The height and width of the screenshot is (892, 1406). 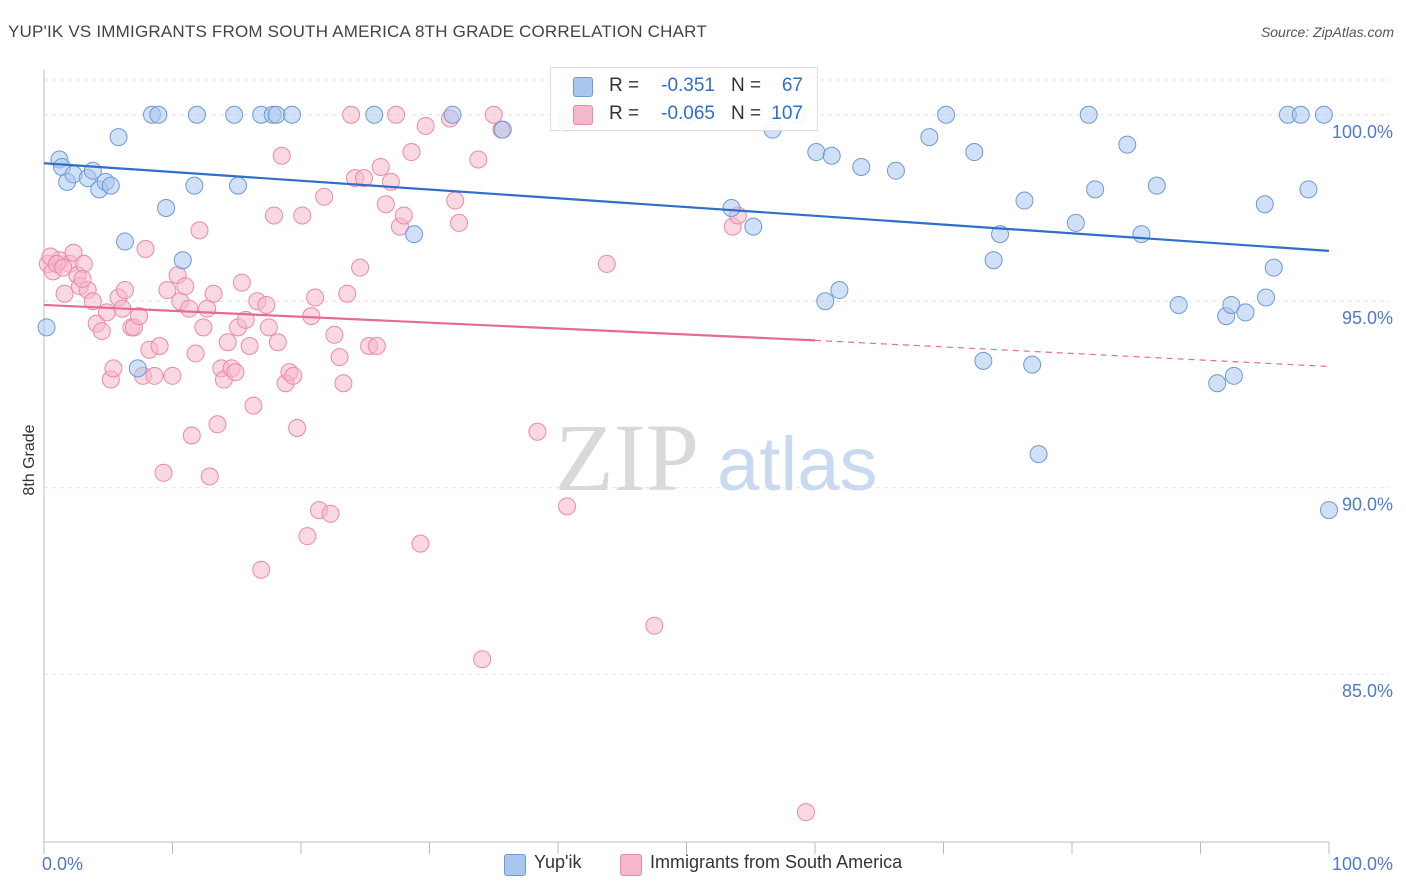 I want to click on r-value-south-america: -0.065, so click(x=688, y=113).